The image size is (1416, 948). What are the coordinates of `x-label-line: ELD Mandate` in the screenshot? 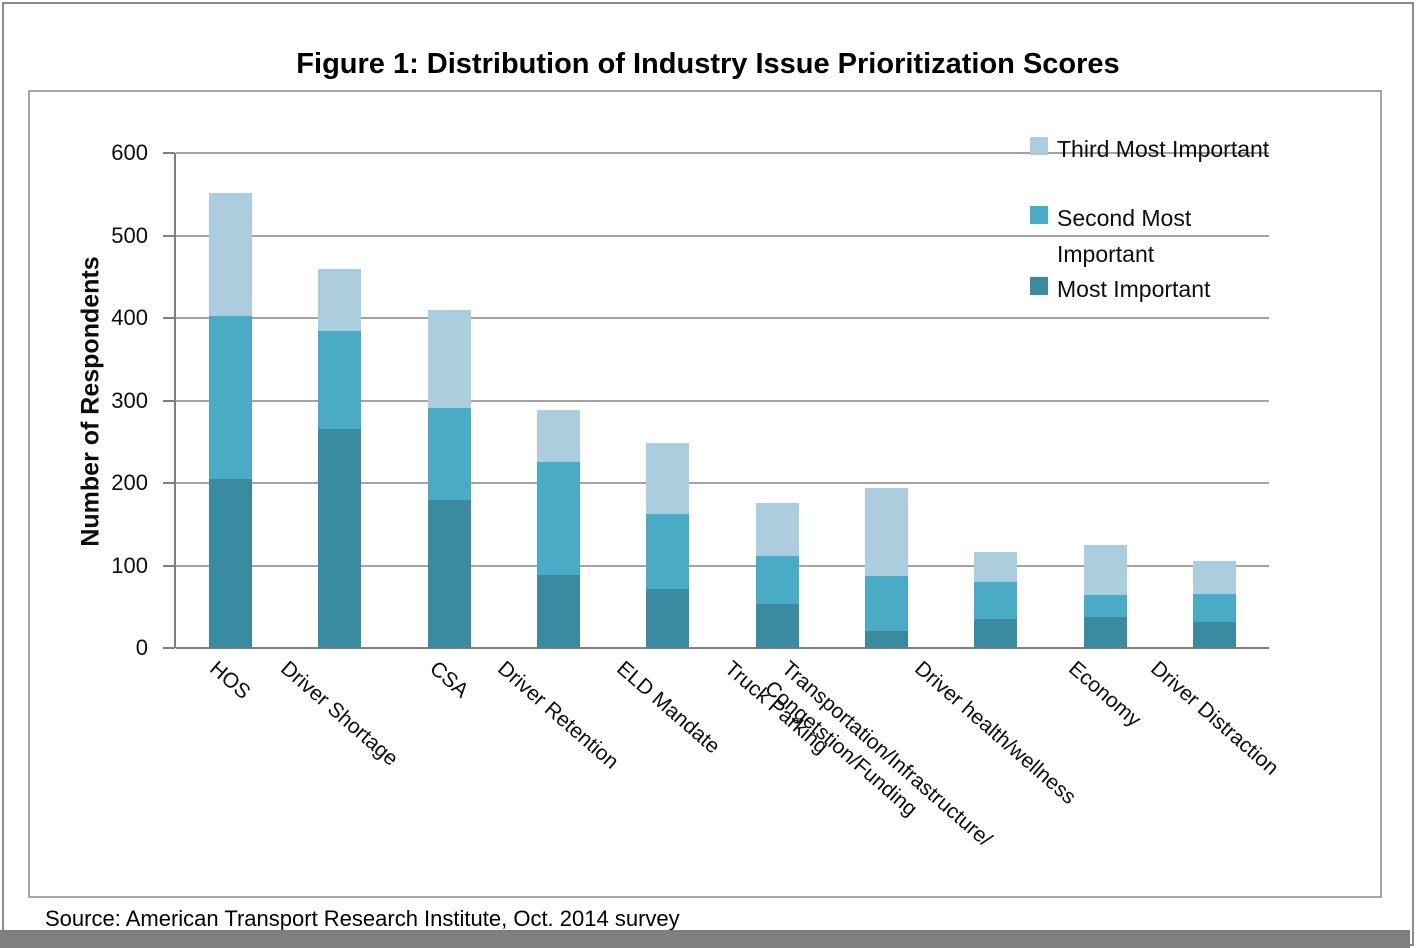 It's located at (667, 707).